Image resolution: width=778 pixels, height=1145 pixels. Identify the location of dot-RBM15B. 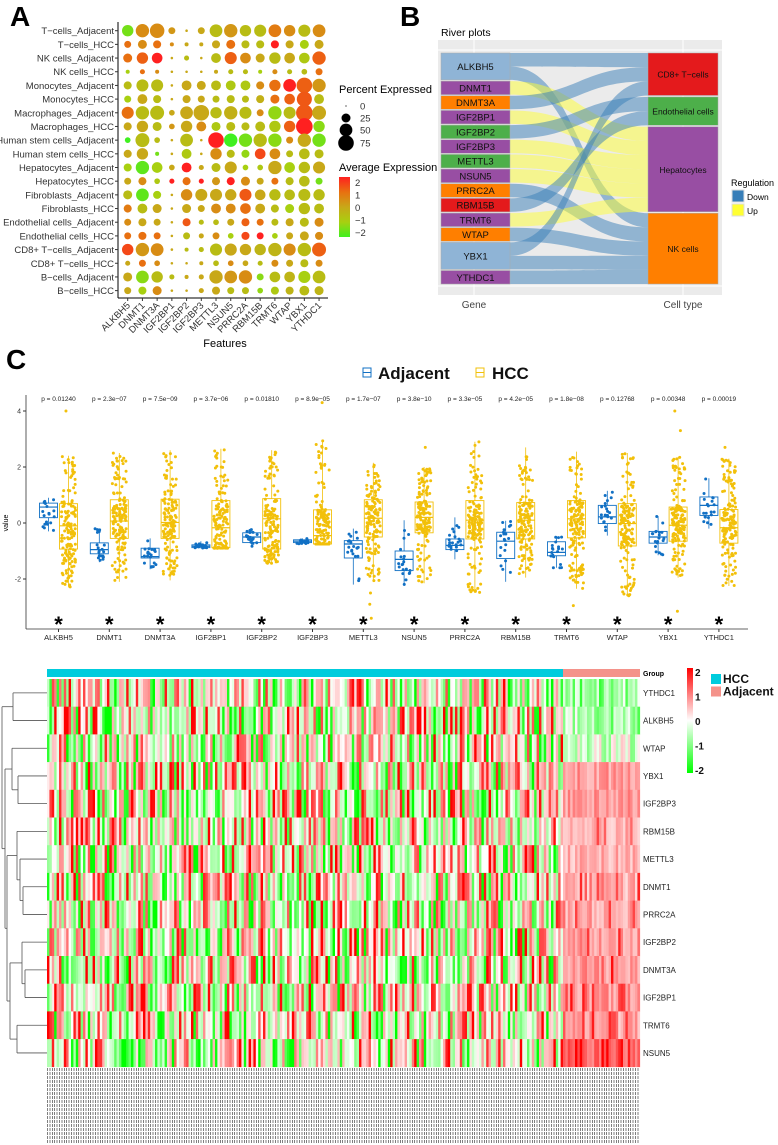
(260, 126).